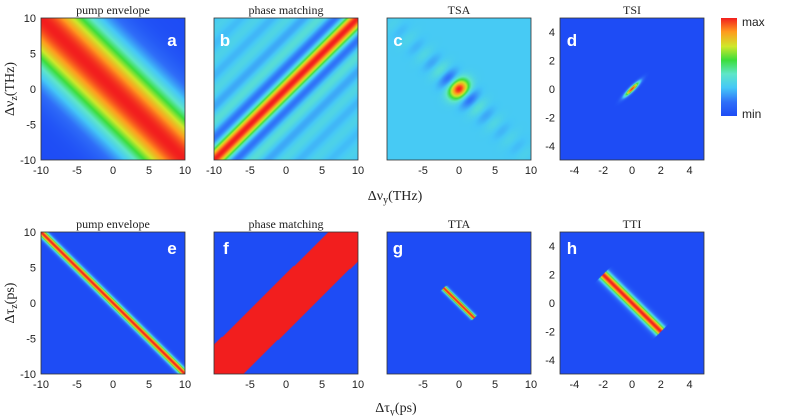 The height and width of the screenshot is (416, 788). I want to click on y-tick-e: 0, so click(33, 304).